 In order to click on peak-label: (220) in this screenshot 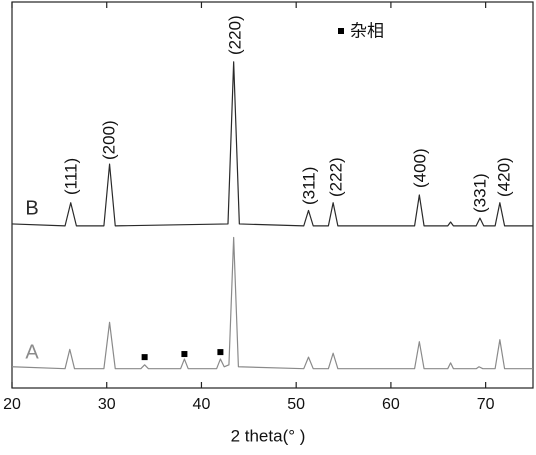, I will do `click(234, 35)`.